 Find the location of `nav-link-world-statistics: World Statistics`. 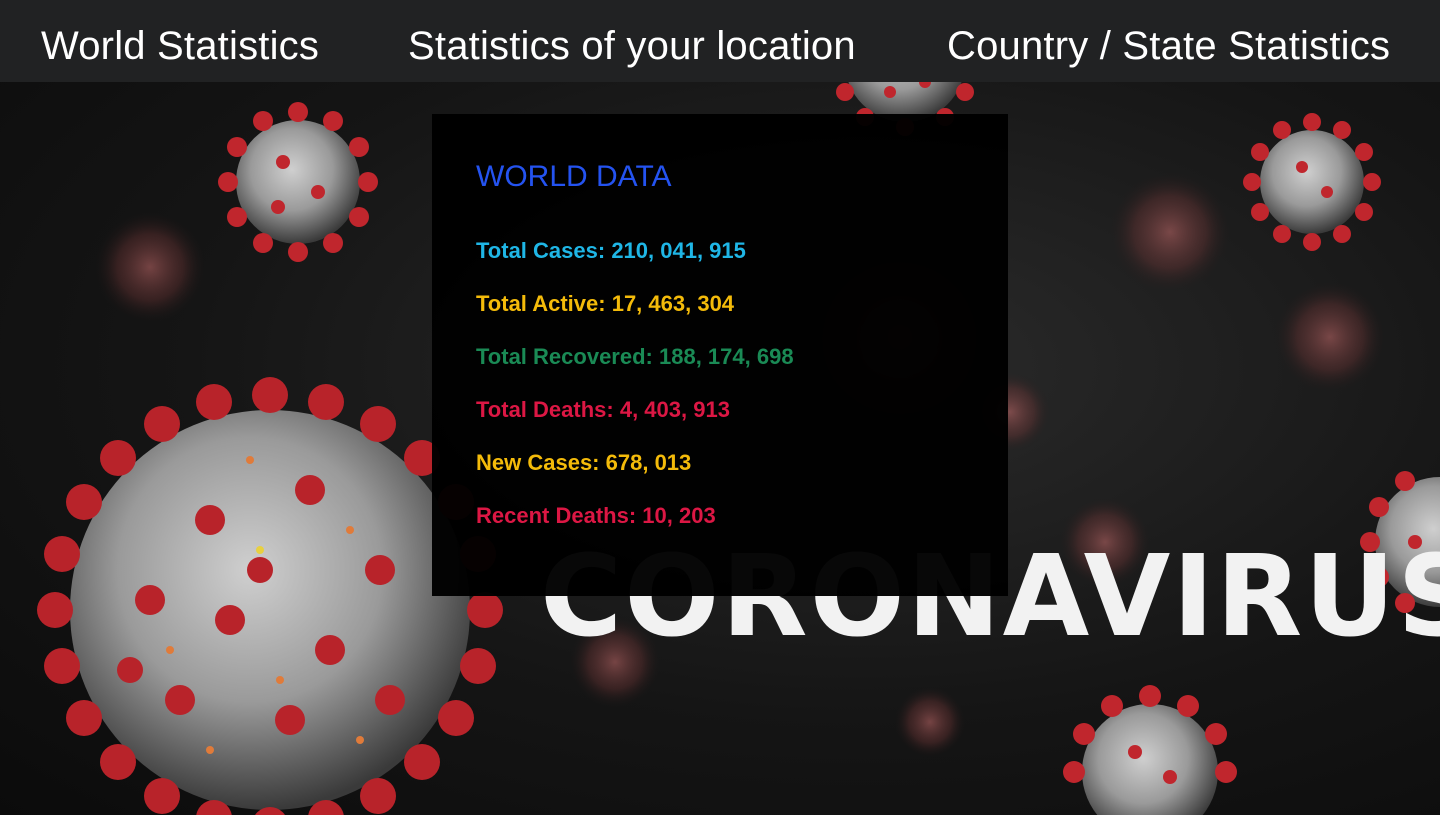

nav-link-world-statistics: World Statistics is located at coordinates (180, 46).